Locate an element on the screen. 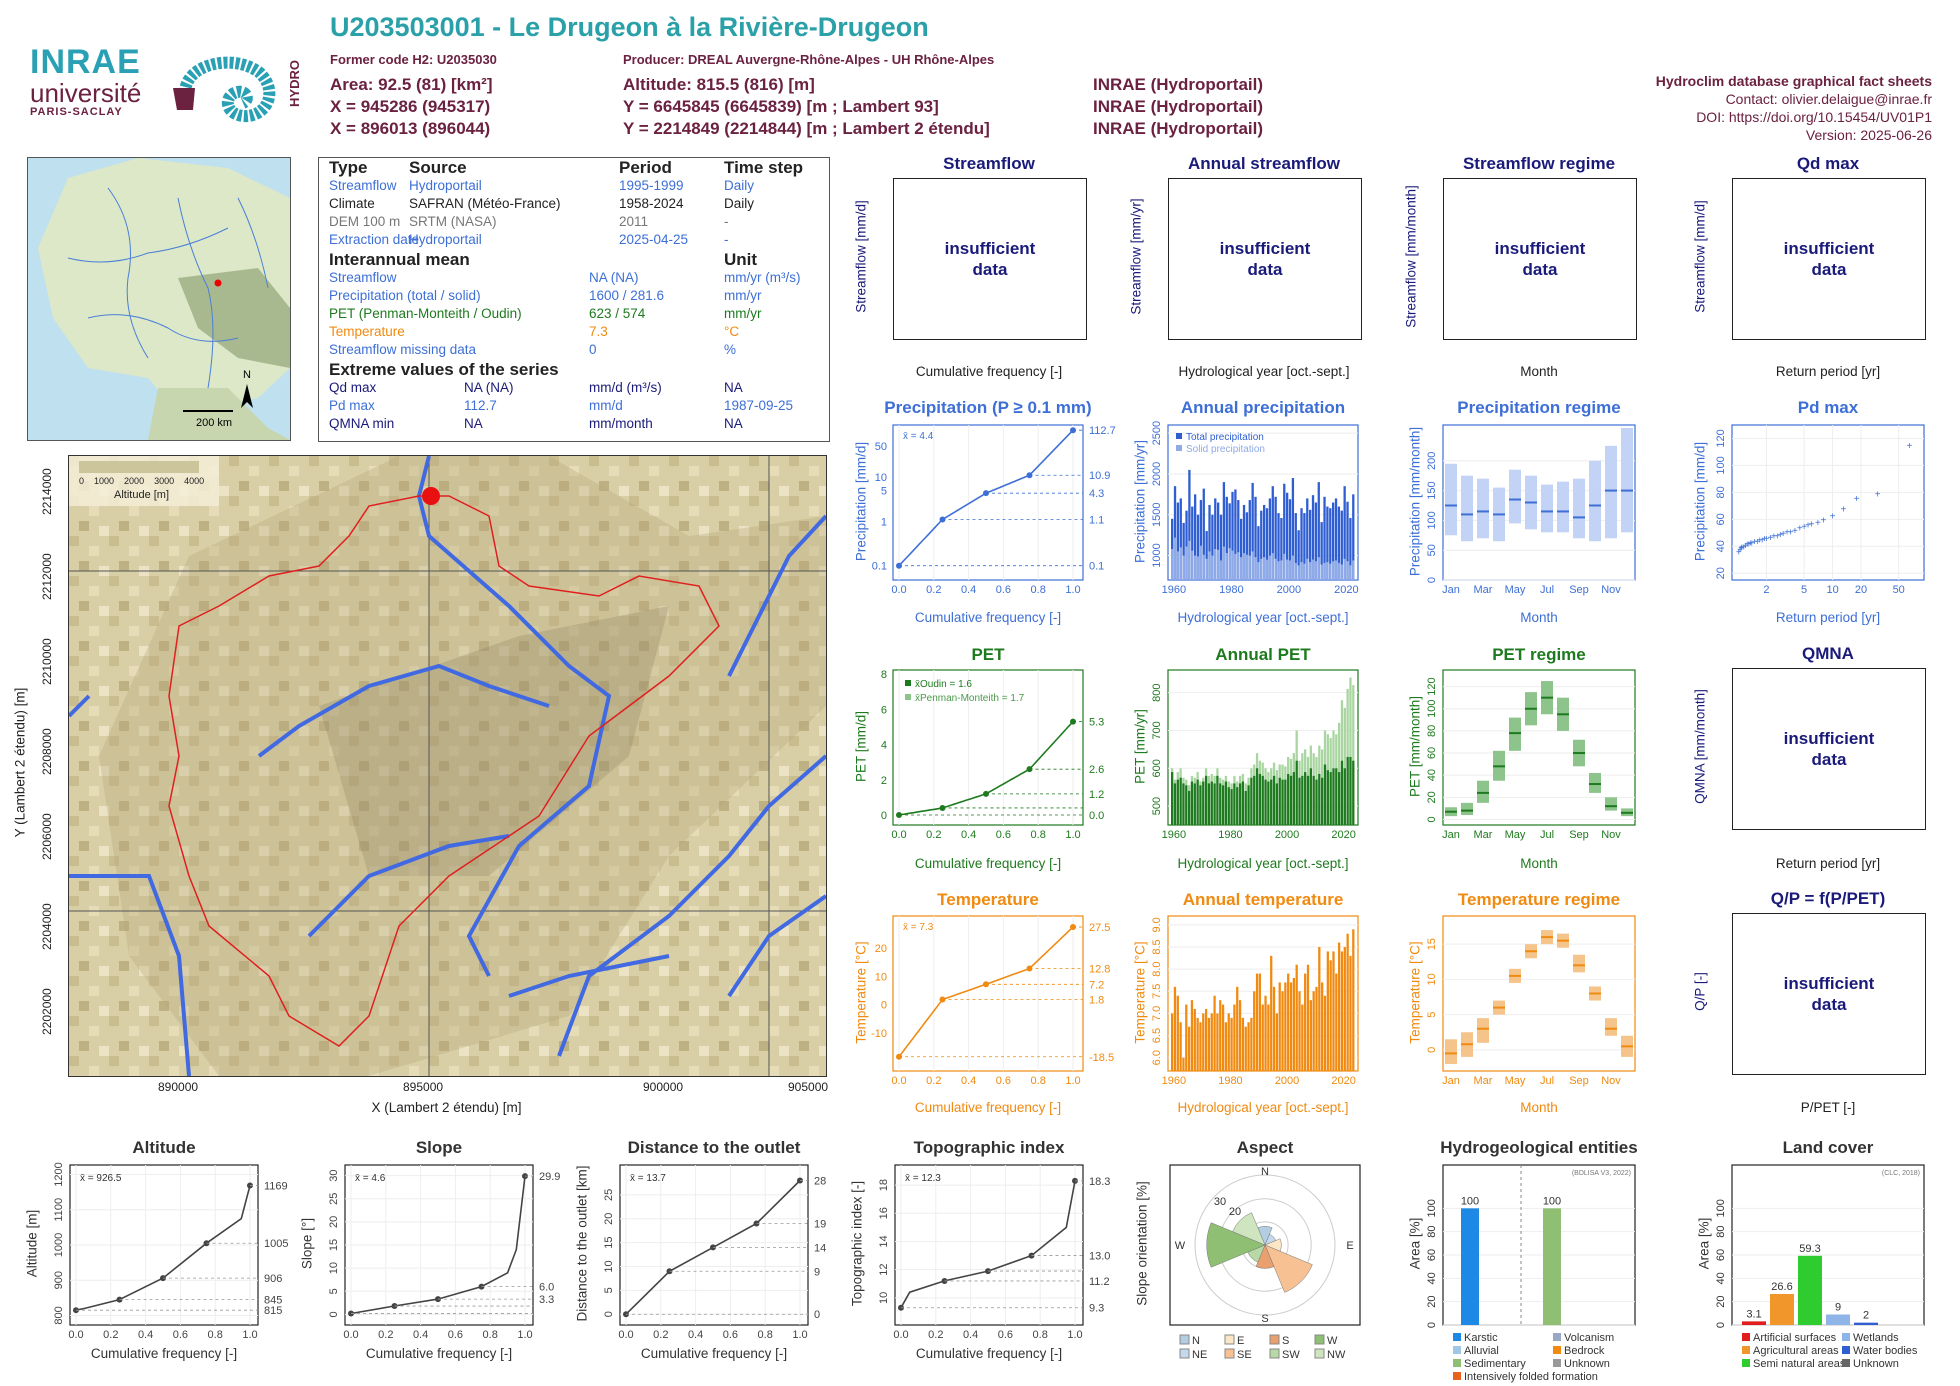 The height and width of the screenshot is (1386, 1960). tick-label: 20 is located at coordinates (609, 1219).